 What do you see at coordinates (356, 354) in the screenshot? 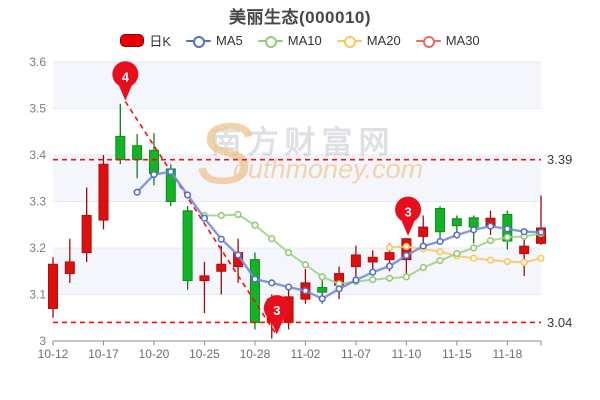
I see `x-axis-label: 11-07` at bounding box center [356, 354].